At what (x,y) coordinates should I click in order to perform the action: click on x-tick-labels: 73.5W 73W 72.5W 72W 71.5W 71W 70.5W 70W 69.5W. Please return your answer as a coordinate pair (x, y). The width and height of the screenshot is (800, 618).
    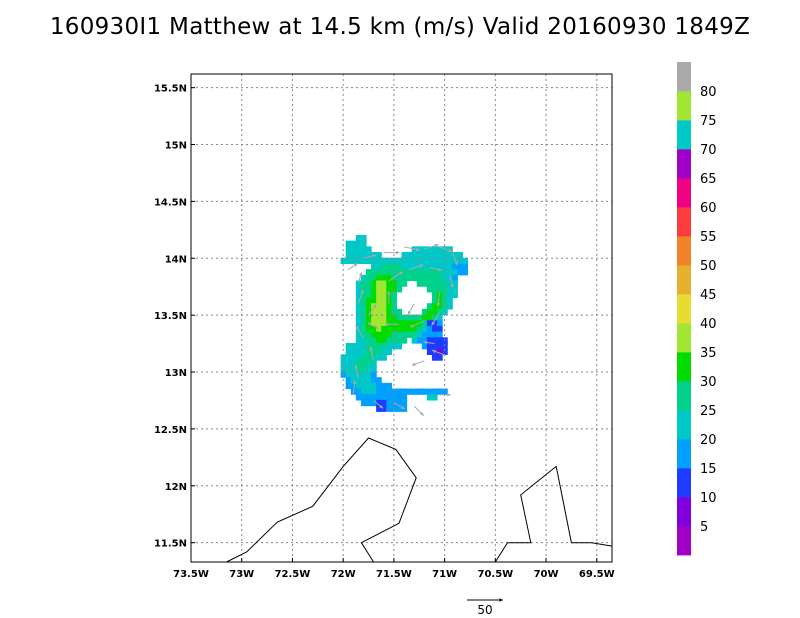
    Looking at the image, I should click on (394, 569).